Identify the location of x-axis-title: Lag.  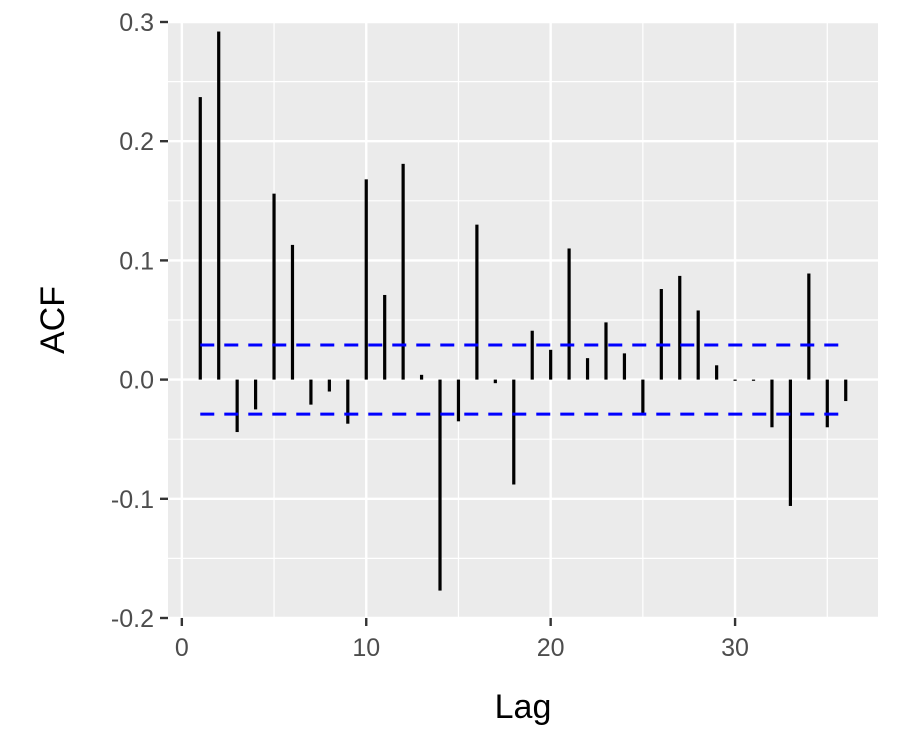
(523, 707).